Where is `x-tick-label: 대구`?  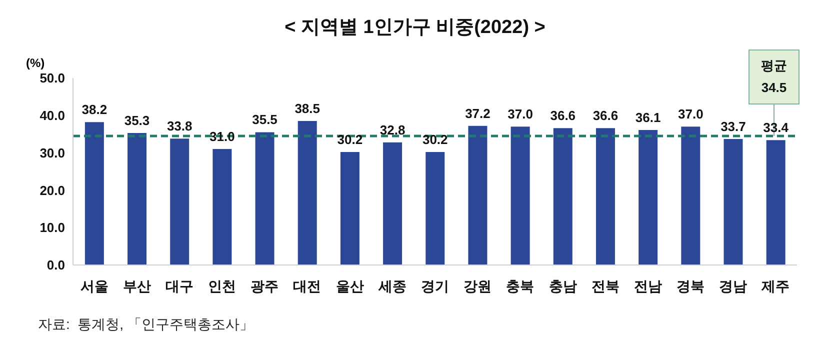 x-tick-label: 대구 is located at coordinates (179, 286).